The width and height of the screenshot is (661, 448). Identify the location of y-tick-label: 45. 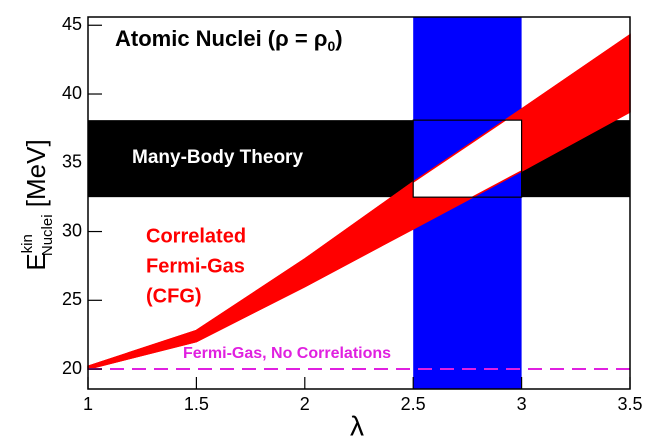
(72, 24).